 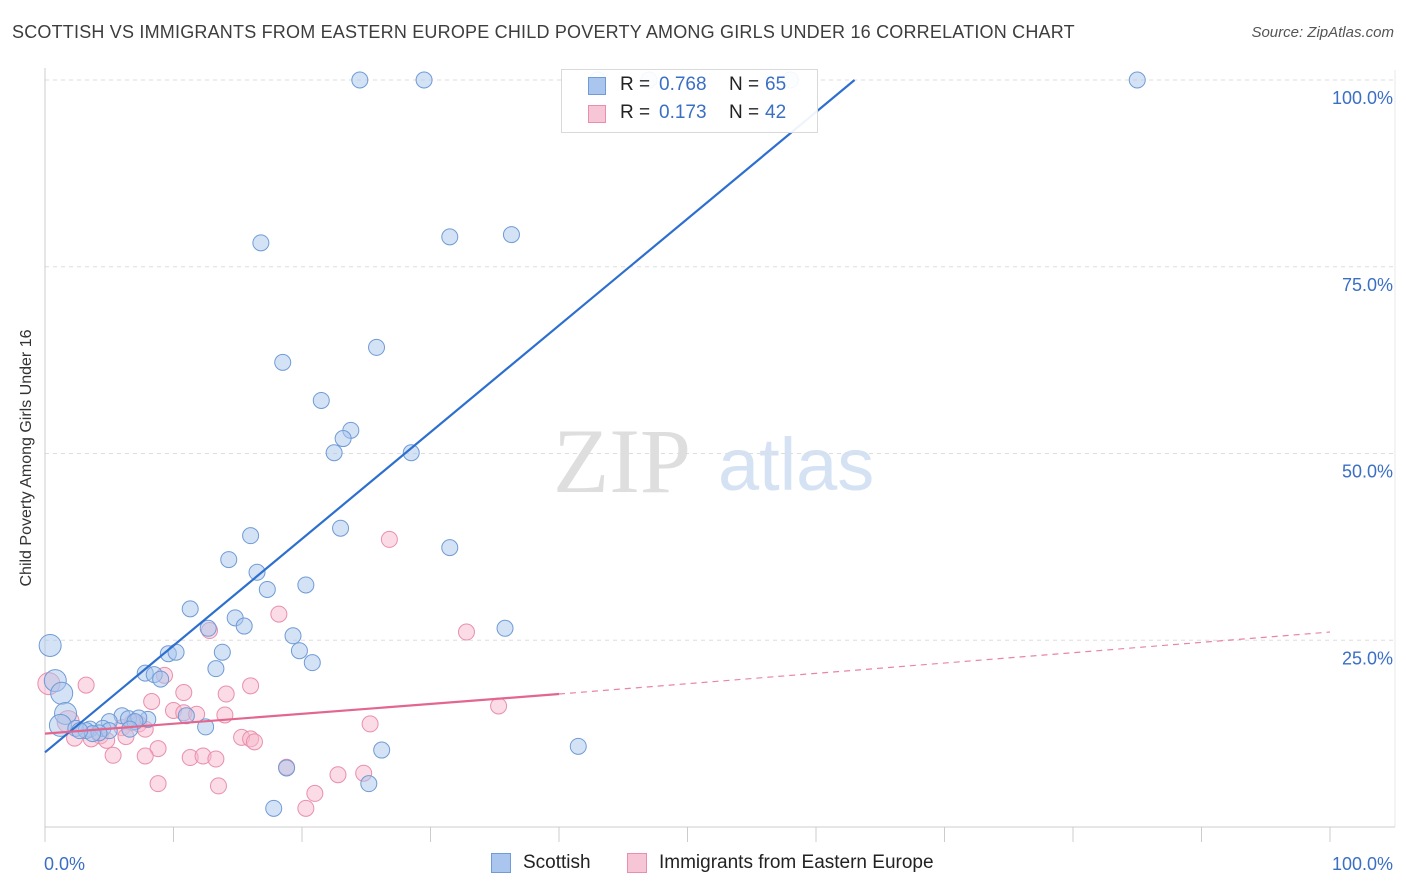 I want to click on r-value: 0.768, so click(x=683, y=84).